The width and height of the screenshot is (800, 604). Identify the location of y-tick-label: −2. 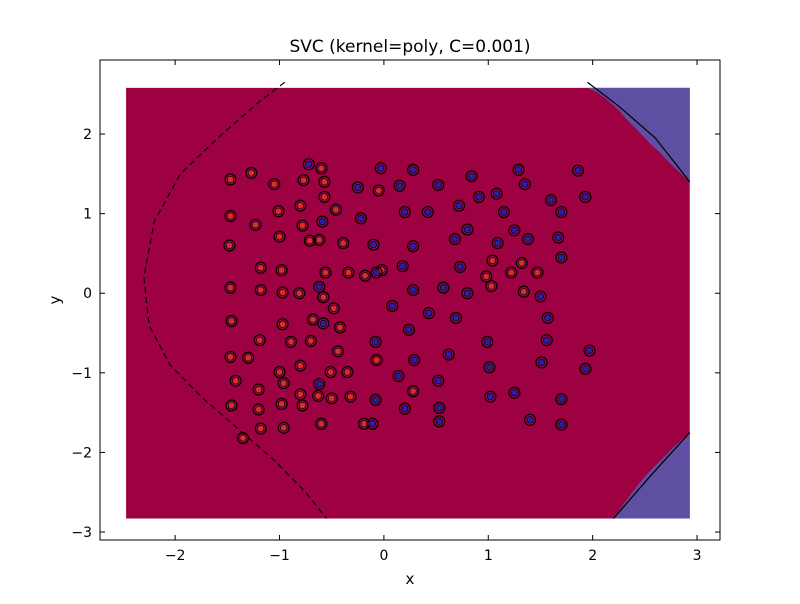
(81, 453).